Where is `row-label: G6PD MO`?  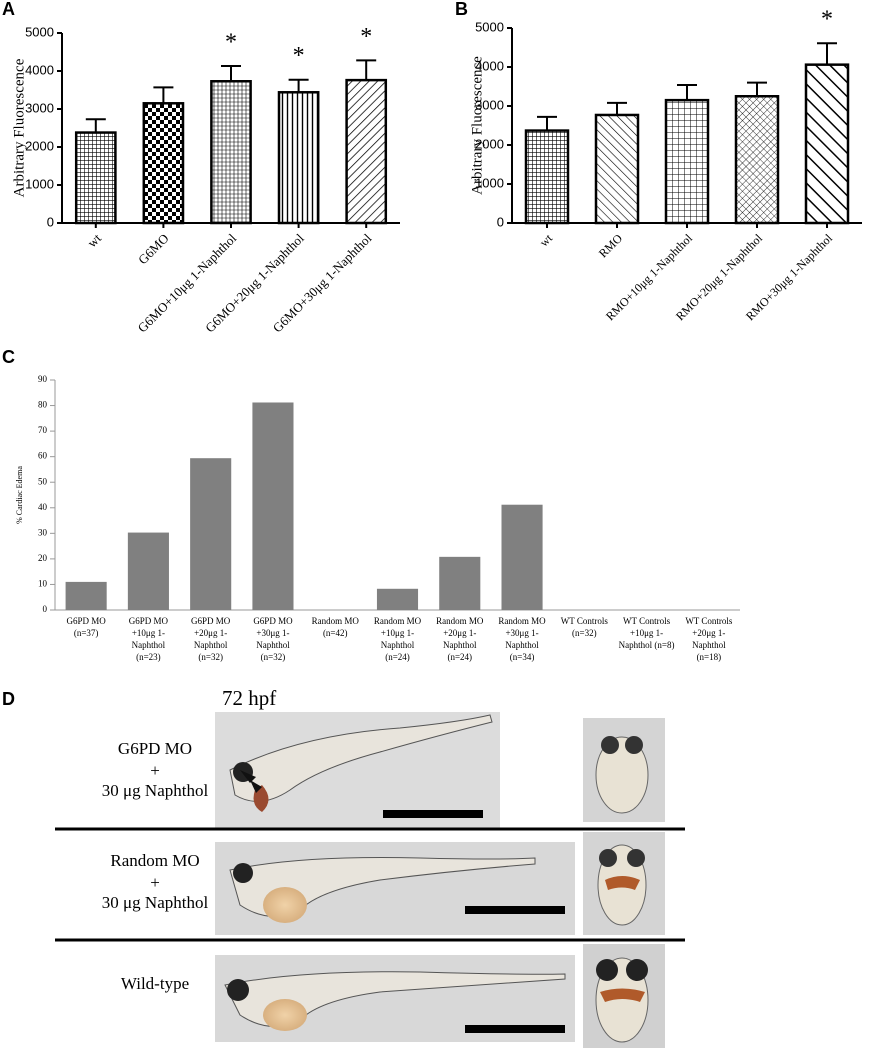 row-label: G6PD MO is located at coordinates (155, 748).